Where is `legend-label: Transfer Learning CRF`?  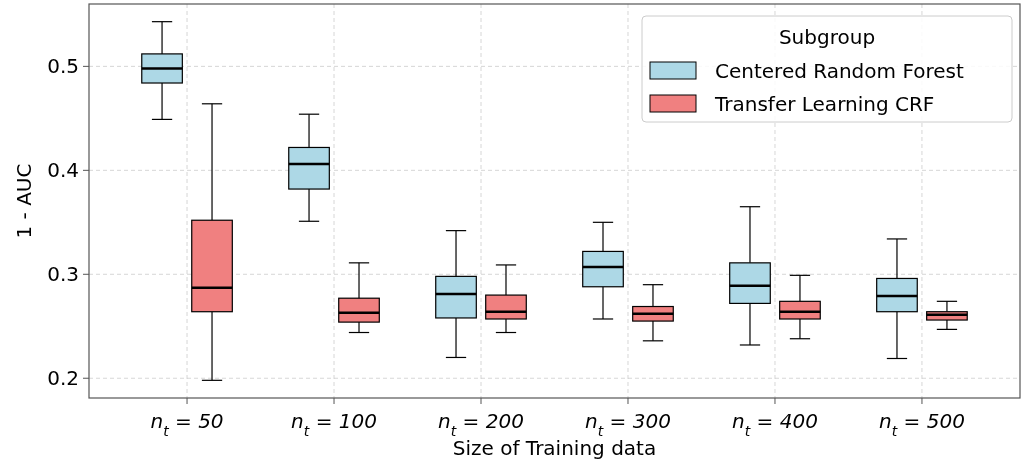
legend-label: Transfer Learning CRF is located at coordinates (824, 104).